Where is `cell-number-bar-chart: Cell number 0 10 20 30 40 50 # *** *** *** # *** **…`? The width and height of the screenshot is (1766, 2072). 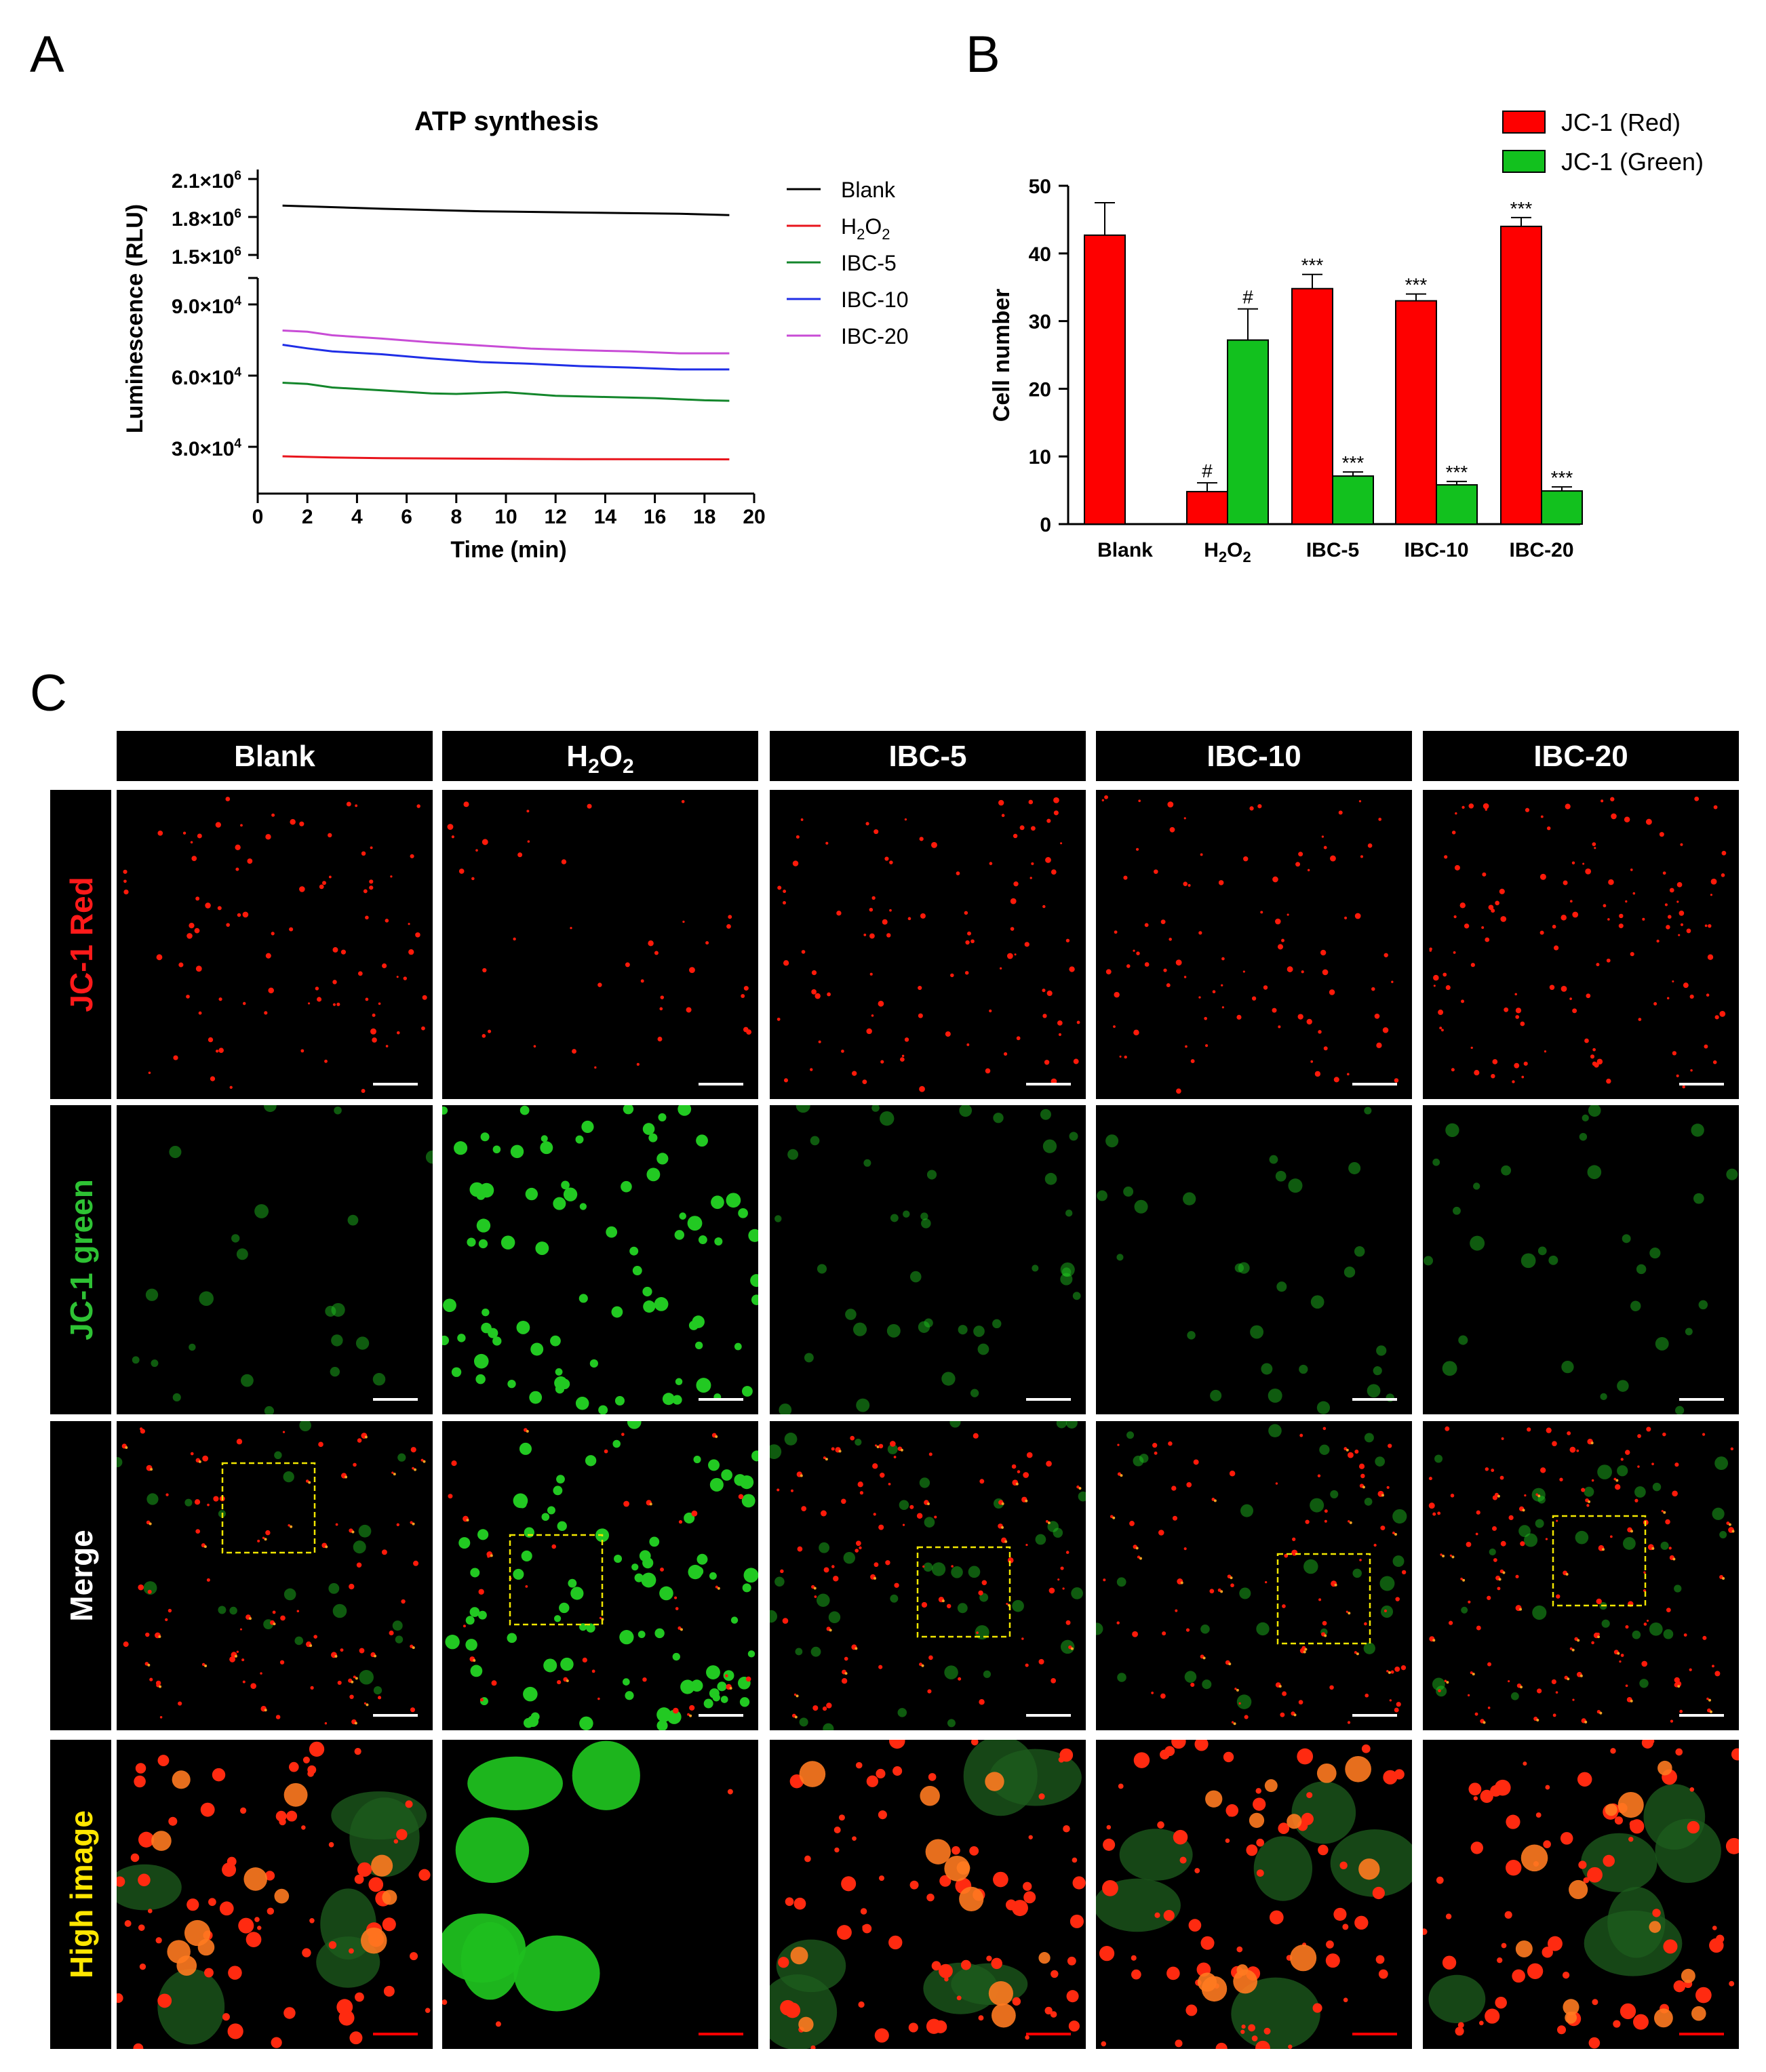 cell-number-bar-chart: Cell number 0 10 20 30 40 50 # *** *** *** # *** **… is located at coordinates (1346, 336).